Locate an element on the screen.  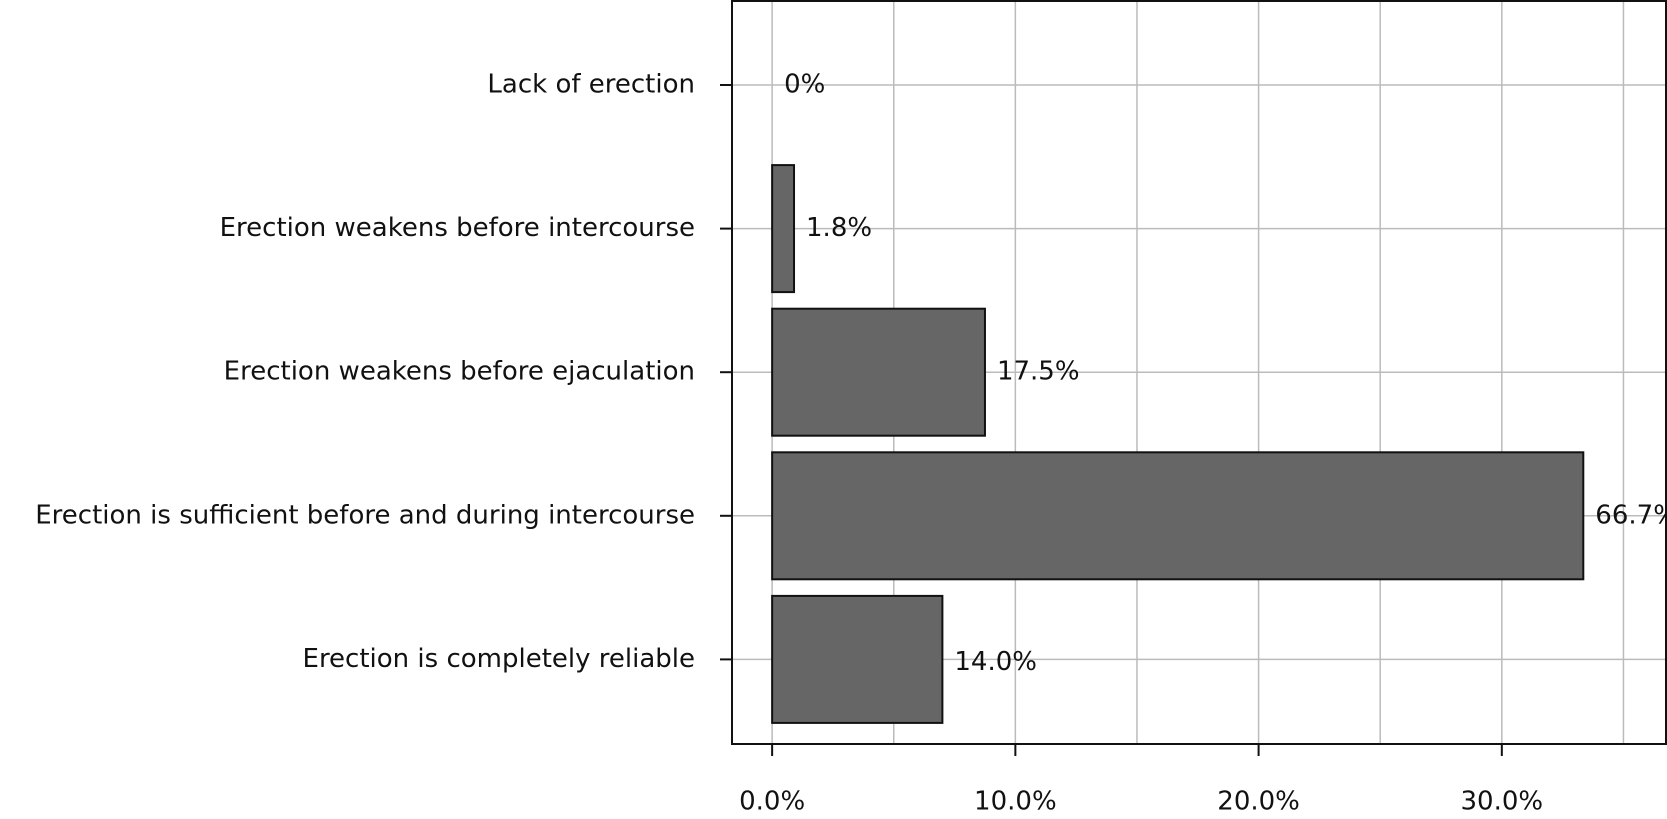
y-tick-label: Erection is completely reliable is located at coordinates (499, 659).